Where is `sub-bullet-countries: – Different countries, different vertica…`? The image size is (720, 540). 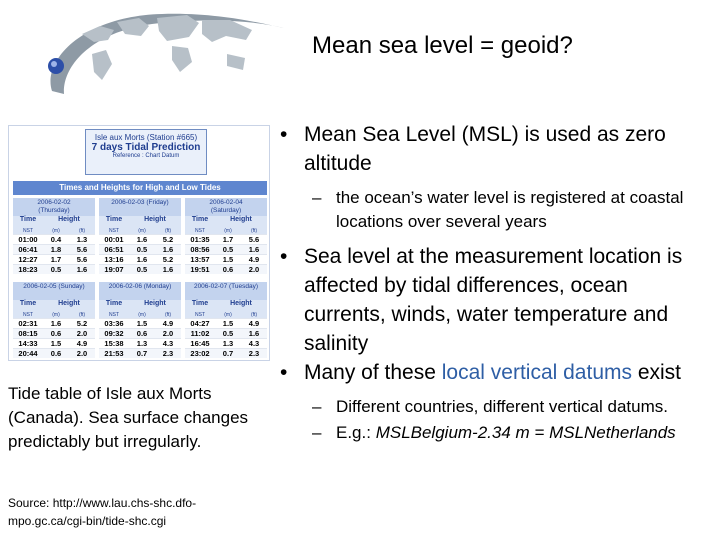 sub-bullet-countries: – Different countries, different vertica… is located at coordinates (496, 407).